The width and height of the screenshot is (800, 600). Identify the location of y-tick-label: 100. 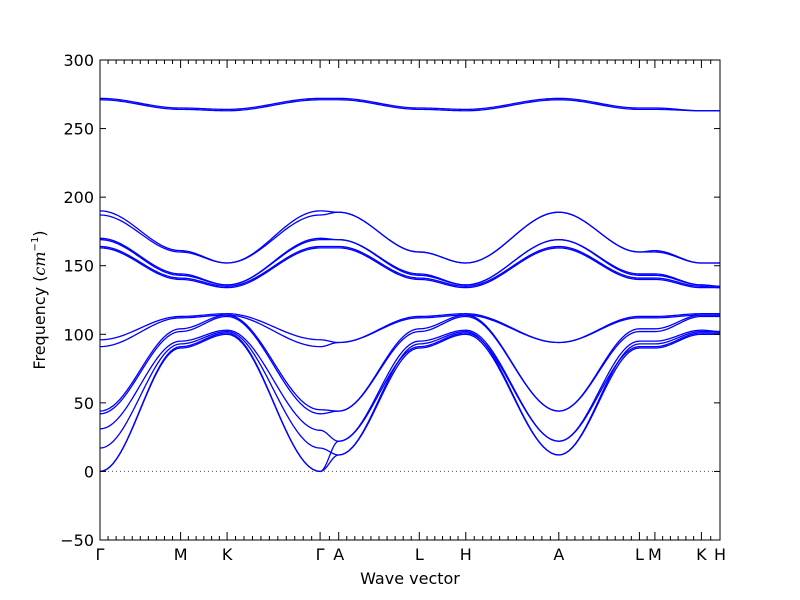
(78, 334).